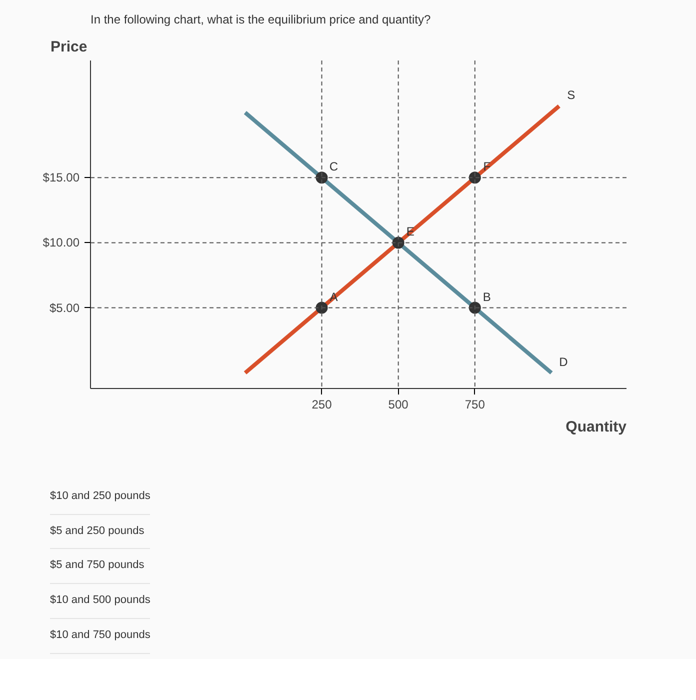  Describe the element at coordinates (100, 532) in the screenshot. I see `text: $5 and 250 pounds` at that location.